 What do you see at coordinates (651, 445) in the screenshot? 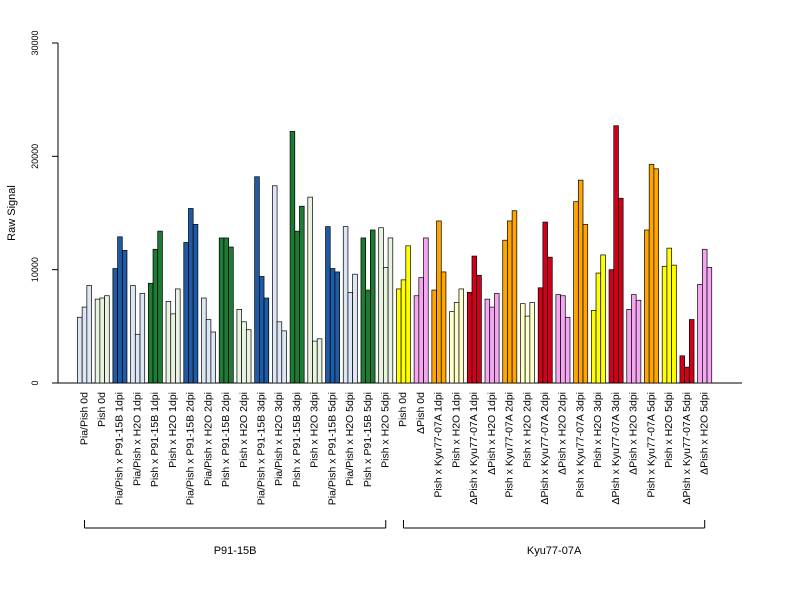
I see `x-tick-label: Pish x Kyu77-07A 5dpi` at bounding box center [651, 445].